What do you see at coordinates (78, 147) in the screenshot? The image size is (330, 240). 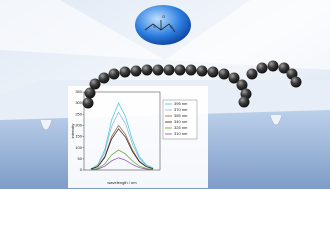 I see `y-tick-label: 100` at bounding box center [78, 147].